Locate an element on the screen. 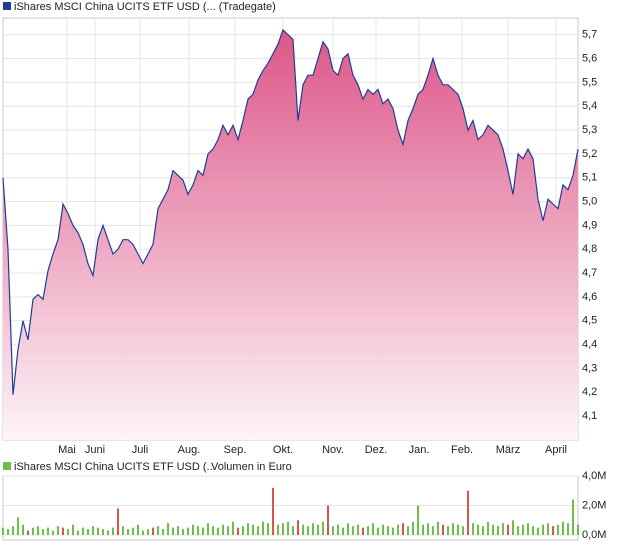  y-tick-label: 5,1 is located at coordinates (589, 178).